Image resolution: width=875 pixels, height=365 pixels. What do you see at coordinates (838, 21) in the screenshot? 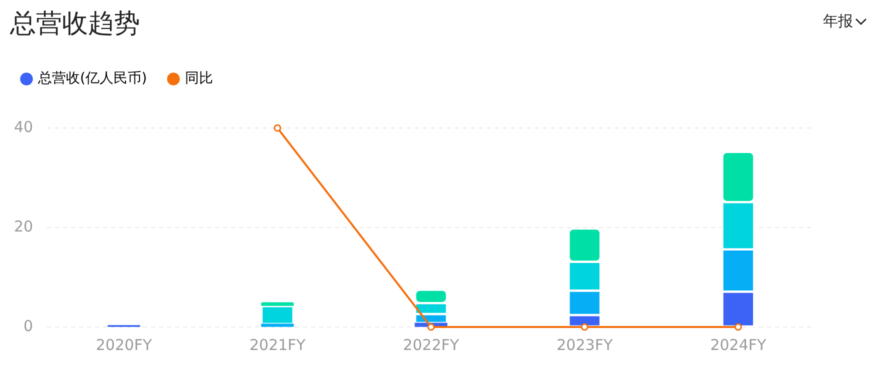
I see `text: 年报` at bounding box center [838, 21].